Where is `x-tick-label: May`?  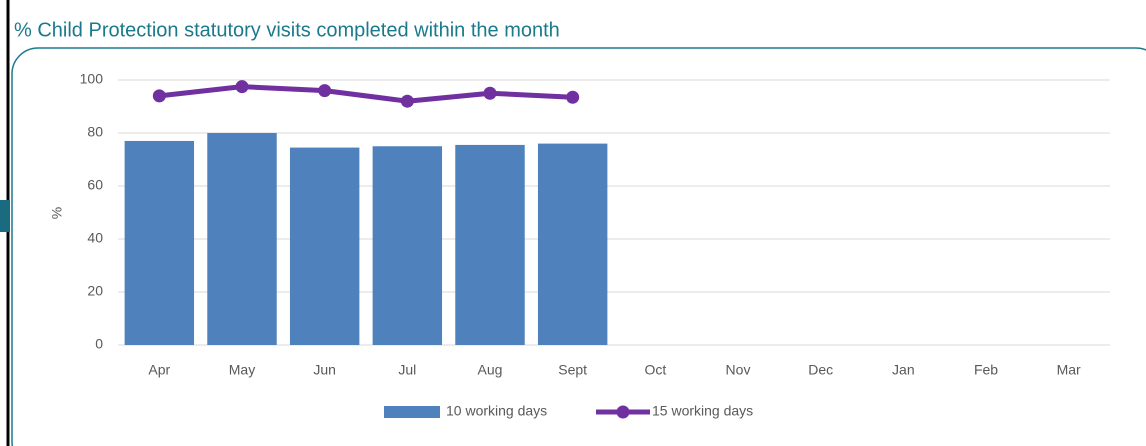
x-tick-label: May is located at coordinates (242, 370).